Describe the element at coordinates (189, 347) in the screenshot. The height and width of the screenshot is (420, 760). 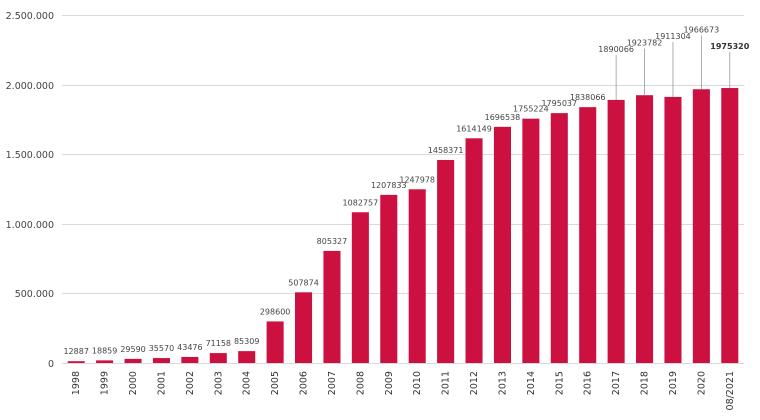
I see `data-label: 43476` at that location.